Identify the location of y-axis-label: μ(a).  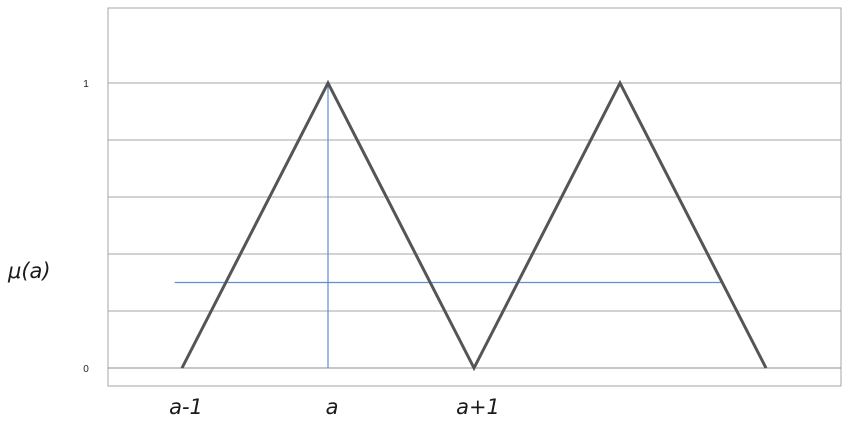
(29, 271).